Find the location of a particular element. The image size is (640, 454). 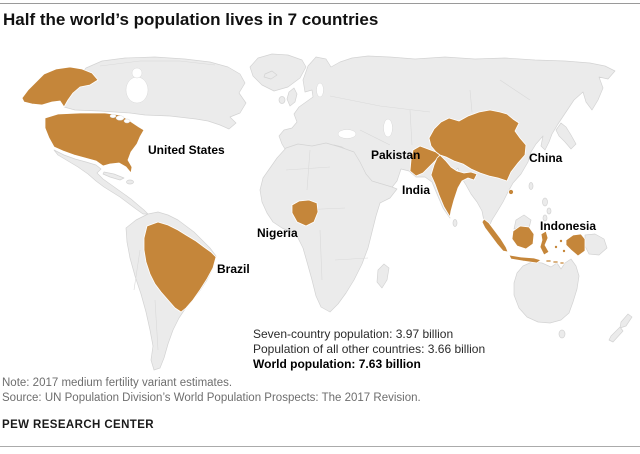

landmass-tasmania is located at coordinates (562, 334).